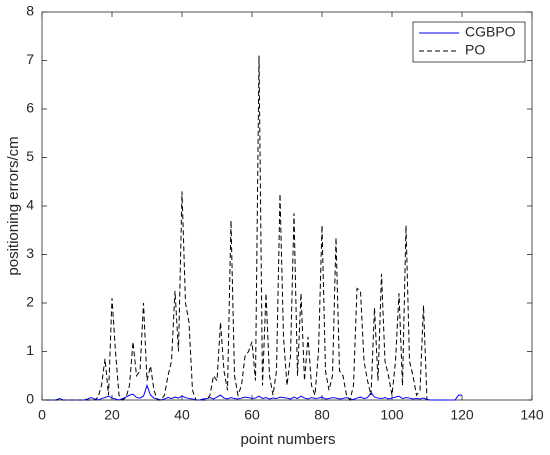 Image resolution: width=550 pixels, height=455 pixels. What do you see at coordinates (13, 205) in the screenshot?
I see `y-axis-label: positioning errors/cm` at bounding box center [13, 205].